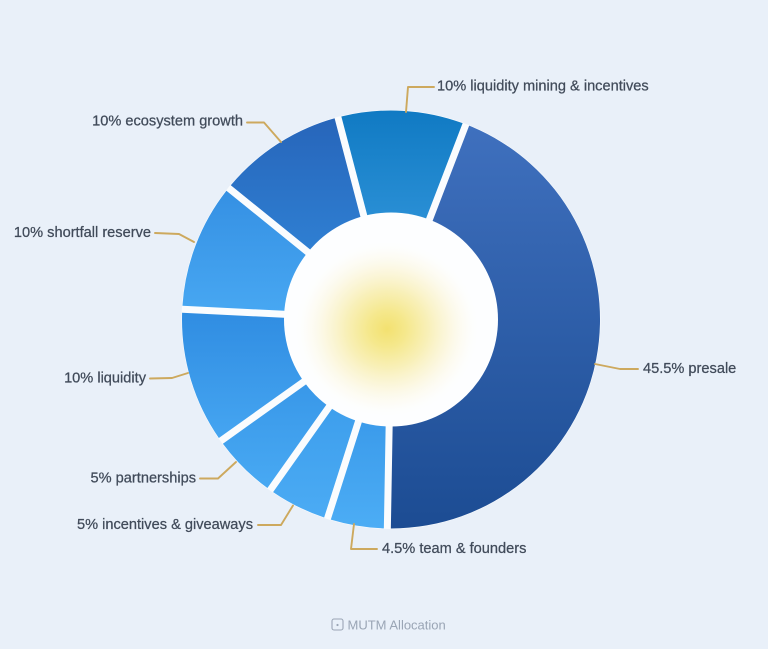 The width and height of the screenshot is (768, 654). What do you see at coordinates (165, 525) in the screenshot?
I see `svg-text: 5% incentives & giveaways` at bounding box center [165, 525].